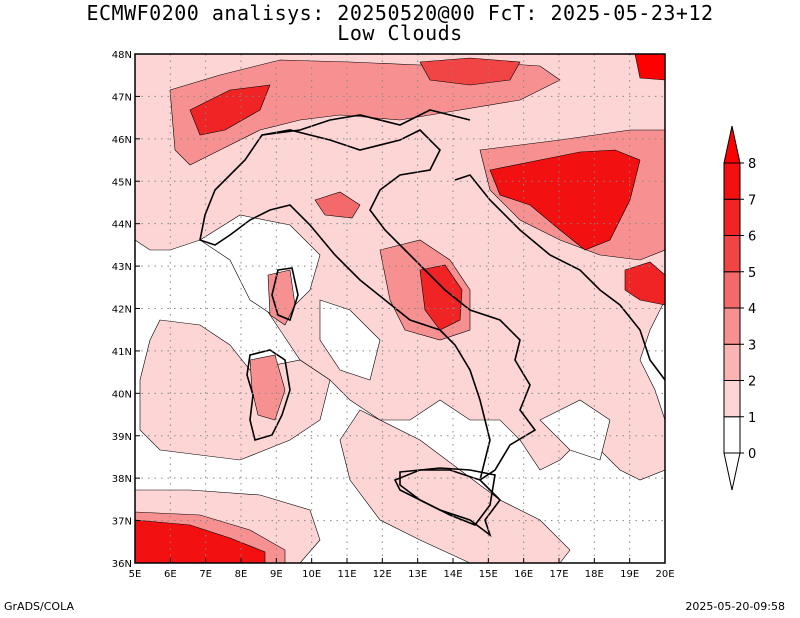 The image size is (800, 618). Describe the element at coordinates (732, 471) in the screenshot. I see `colorbar-bottom-arrow` at that location.